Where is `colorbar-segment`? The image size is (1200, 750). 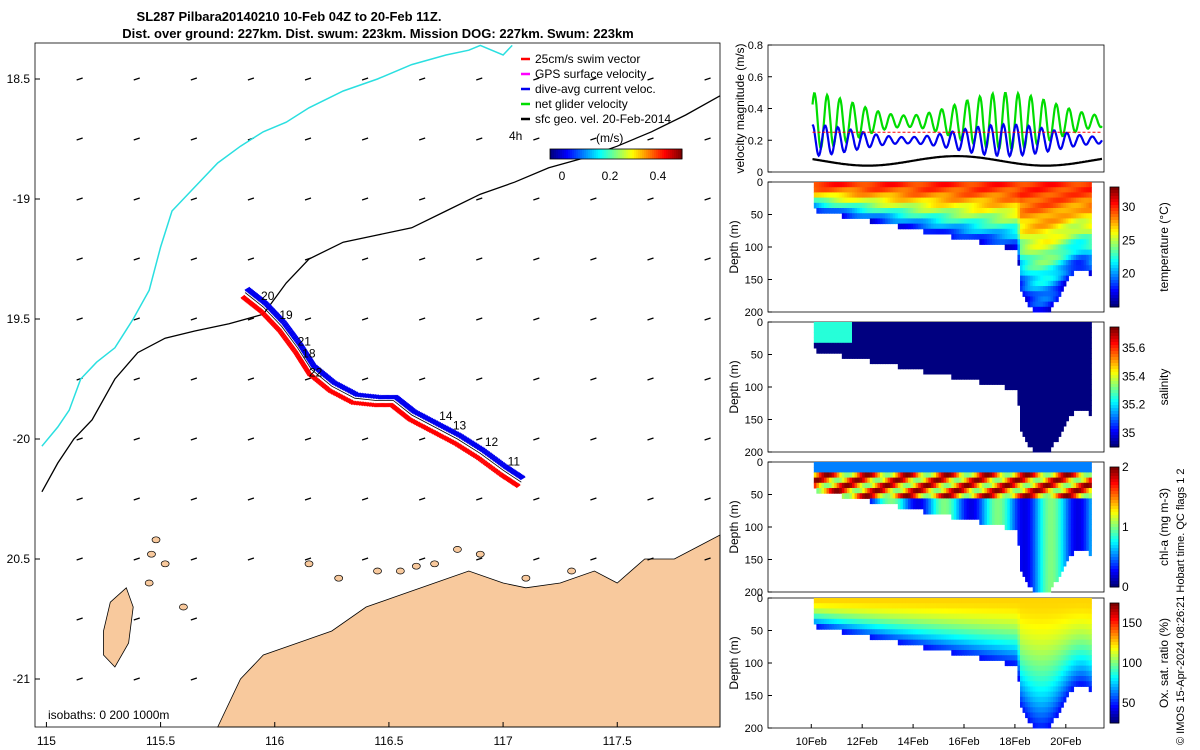
colorbar-segment is located at coordinates (1114, 586).